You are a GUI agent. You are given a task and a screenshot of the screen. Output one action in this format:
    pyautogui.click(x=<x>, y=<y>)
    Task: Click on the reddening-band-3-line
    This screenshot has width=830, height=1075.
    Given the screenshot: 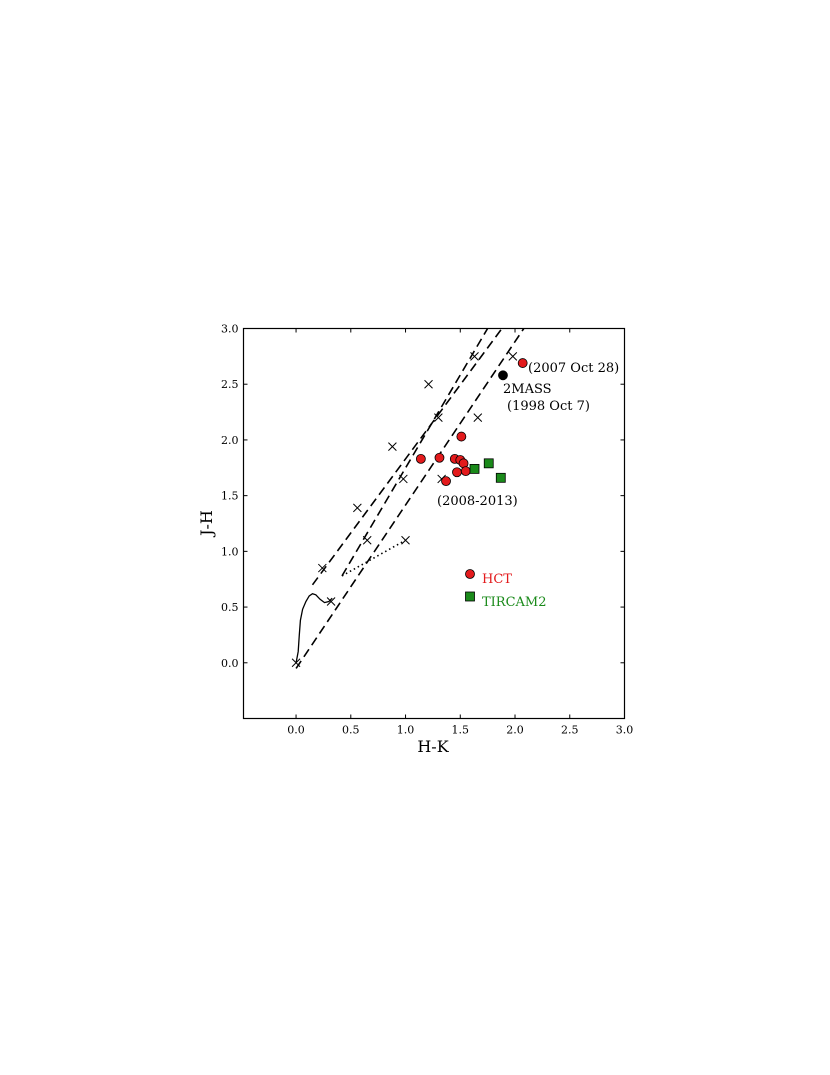 What is the action you would take?
    pyautogui.click(x=410, y=498)
    